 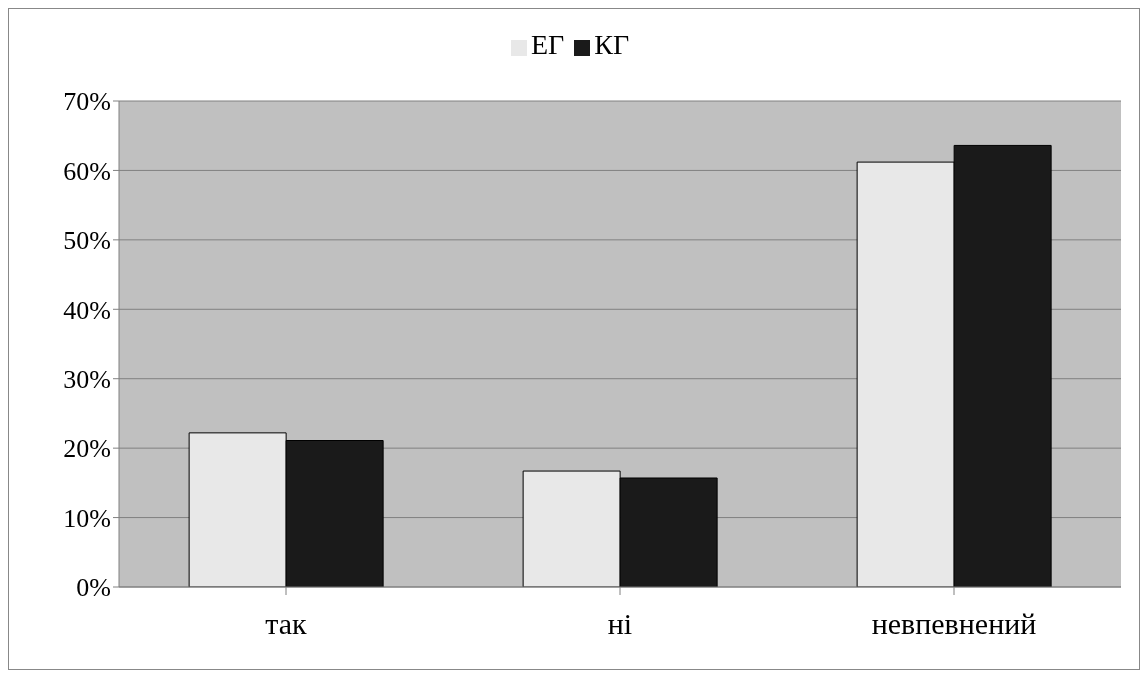 What do you see at coordinates (87, 171) in the screenshot?
I see `y-tick-label: 60%` at bounding box center [87, 171].